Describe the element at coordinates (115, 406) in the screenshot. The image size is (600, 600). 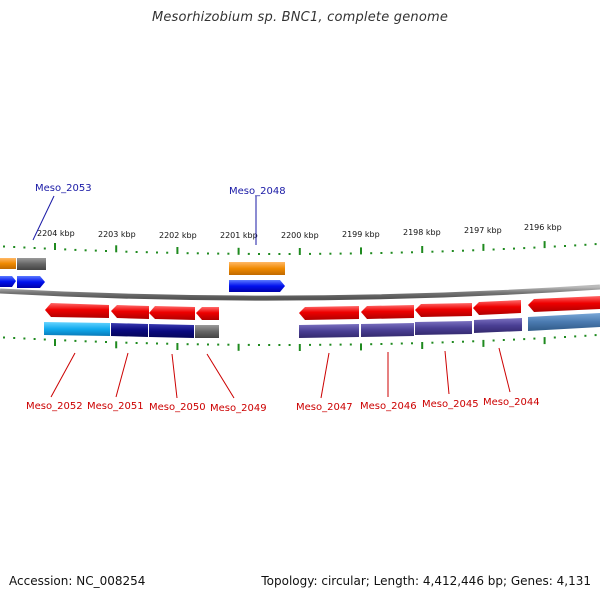
I see `gene-label: Meso_2051` at that location.